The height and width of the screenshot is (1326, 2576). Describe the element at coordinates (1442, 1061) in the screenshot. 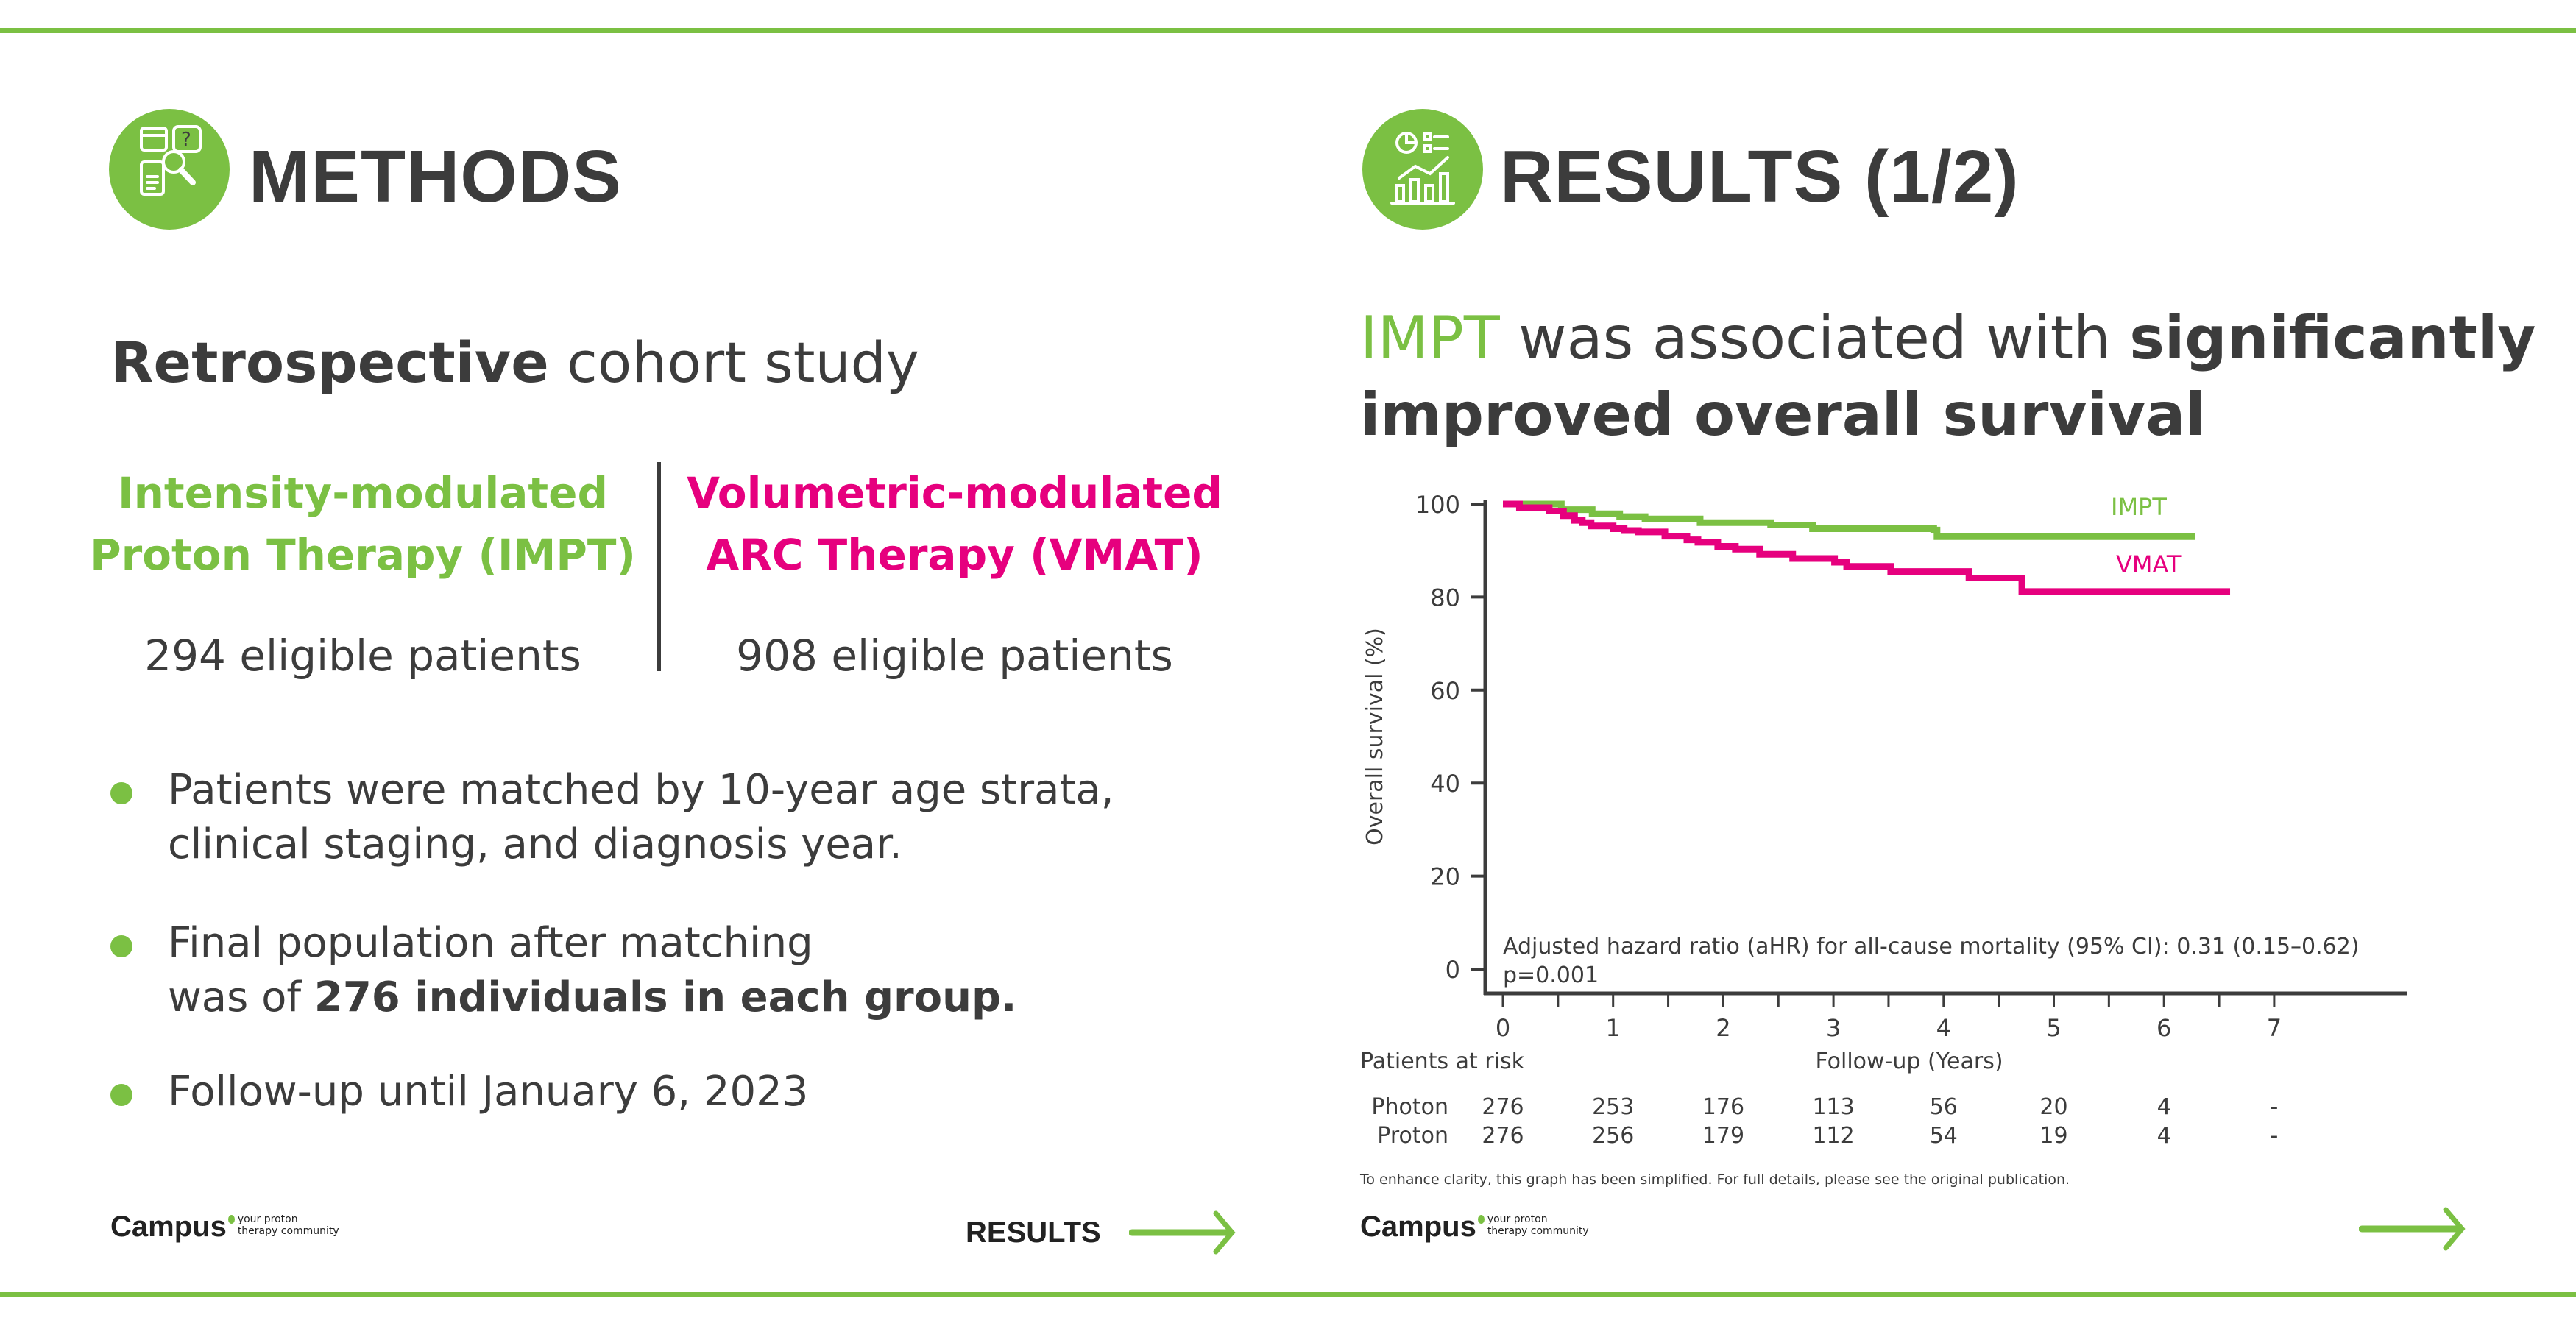

I see `risk-table-title: Patients at risk` at that location.